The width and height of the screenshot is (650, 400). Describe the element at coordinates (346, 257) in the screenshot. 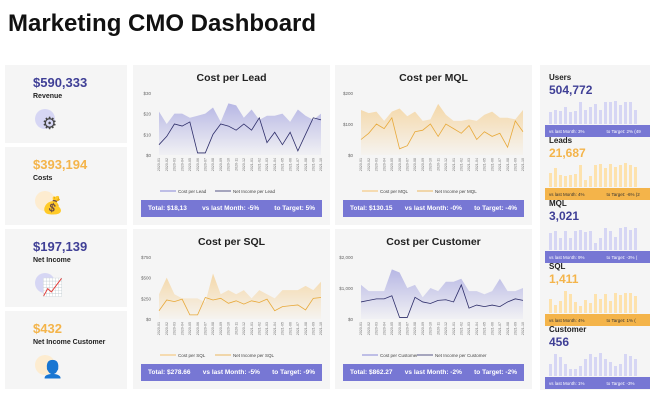

I see `y-tick-label: $2,000` at that location.